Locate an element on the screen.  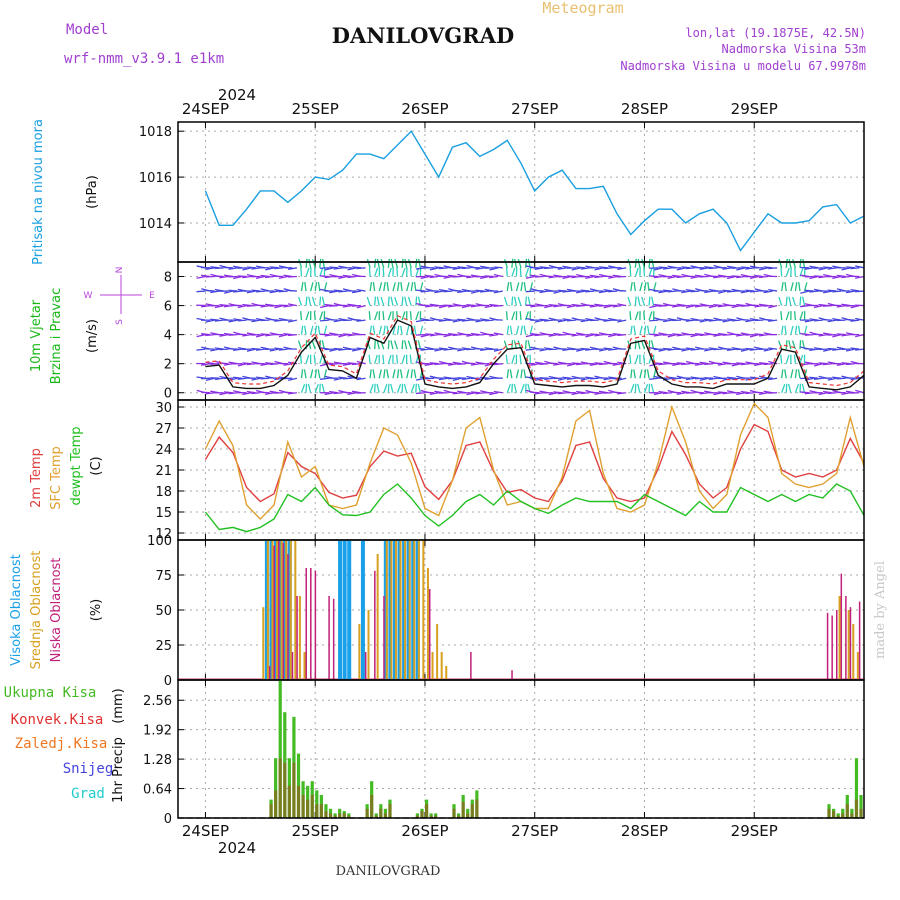
y-tick-label: 12 is located at coordinates (163, 534).